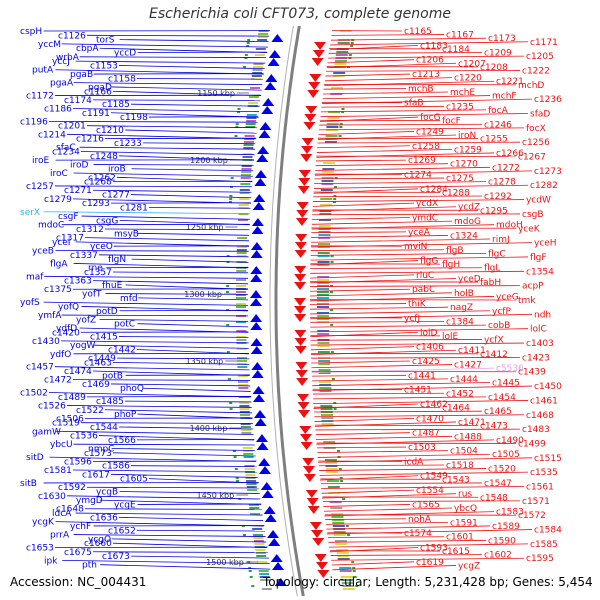 The image size is (600, 600). Describe the element at coordinates (78, 191) in the screenshot. I see `left-gene-label: c1271` at that location.